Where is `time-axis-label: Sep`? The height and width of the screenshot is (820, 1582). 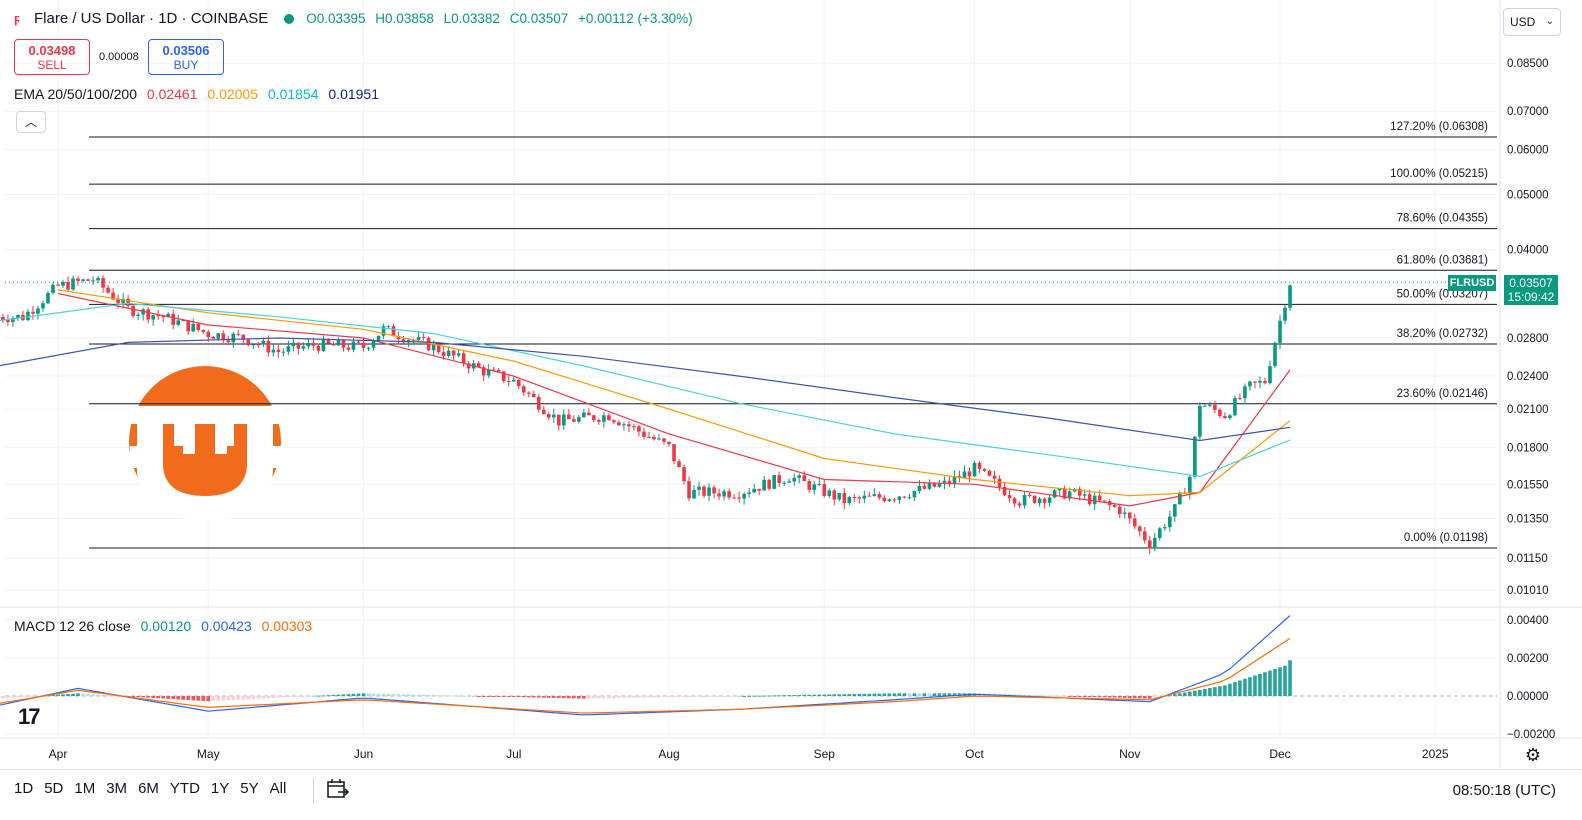 time-axis-label: Sep is located at coordinates (825, 754).